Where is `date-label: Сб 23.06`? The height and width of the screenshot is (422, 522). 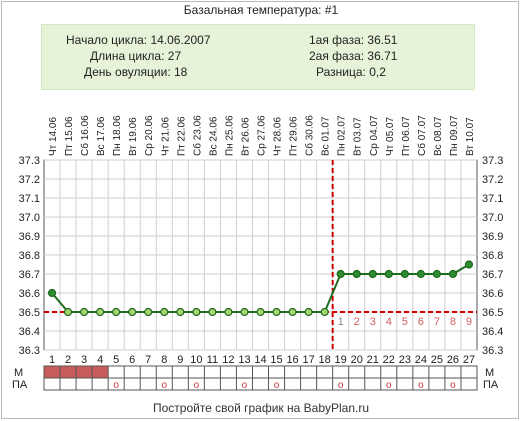 date-label: Сб 23.06 is located at coordinates (197, 135).